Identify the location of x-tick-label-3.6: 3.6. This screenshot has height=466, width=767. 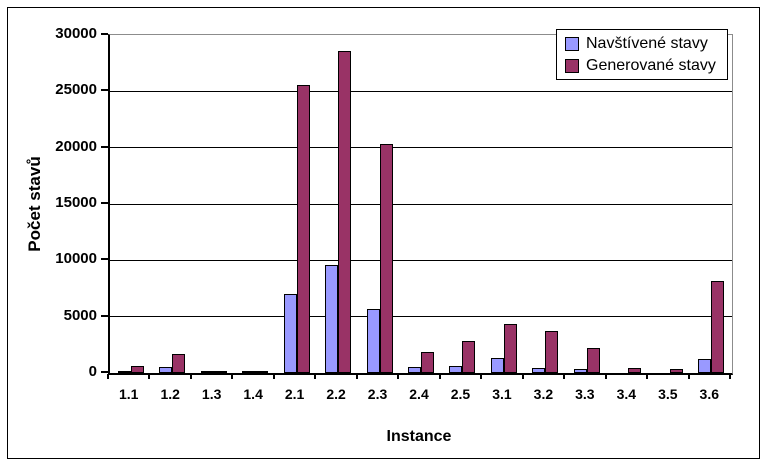
(709, 394).